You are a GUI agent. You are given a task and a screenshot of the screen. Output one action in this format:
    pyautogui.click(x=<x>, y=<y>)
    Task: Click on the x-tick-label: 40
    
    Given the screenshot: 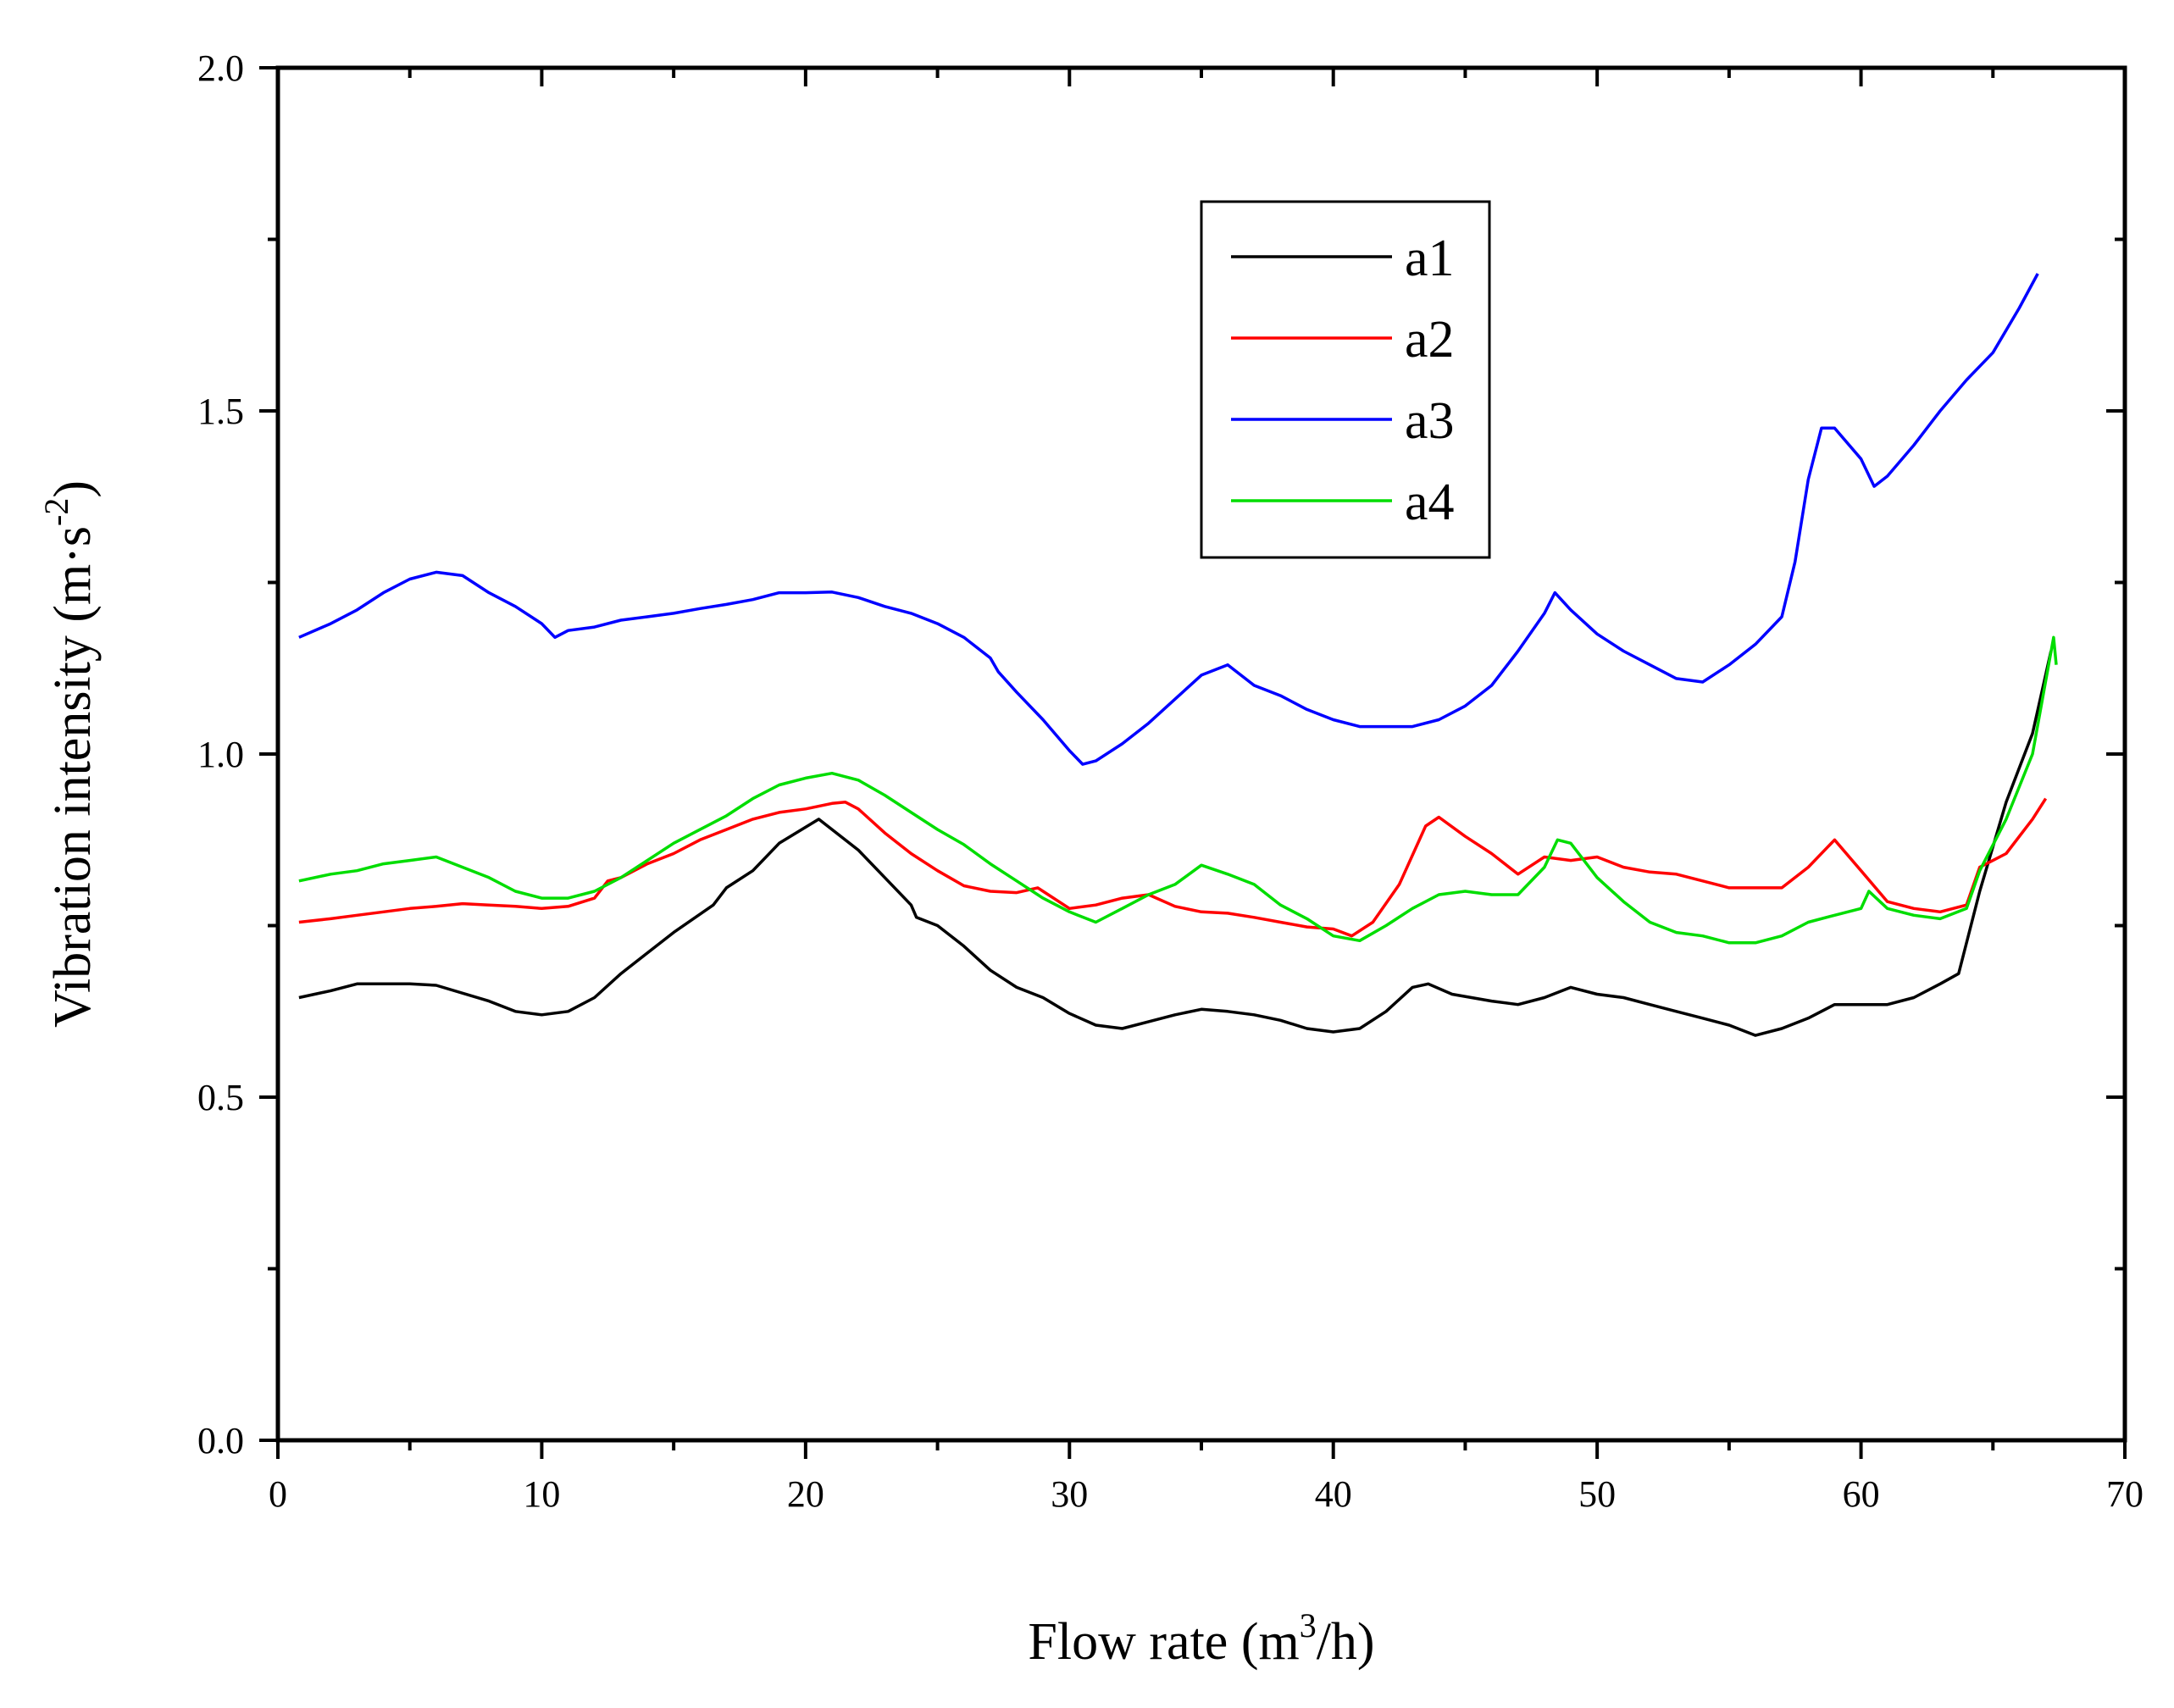 What is the action you would take?
    pyautogui.click(x=1333, y=1494)
    